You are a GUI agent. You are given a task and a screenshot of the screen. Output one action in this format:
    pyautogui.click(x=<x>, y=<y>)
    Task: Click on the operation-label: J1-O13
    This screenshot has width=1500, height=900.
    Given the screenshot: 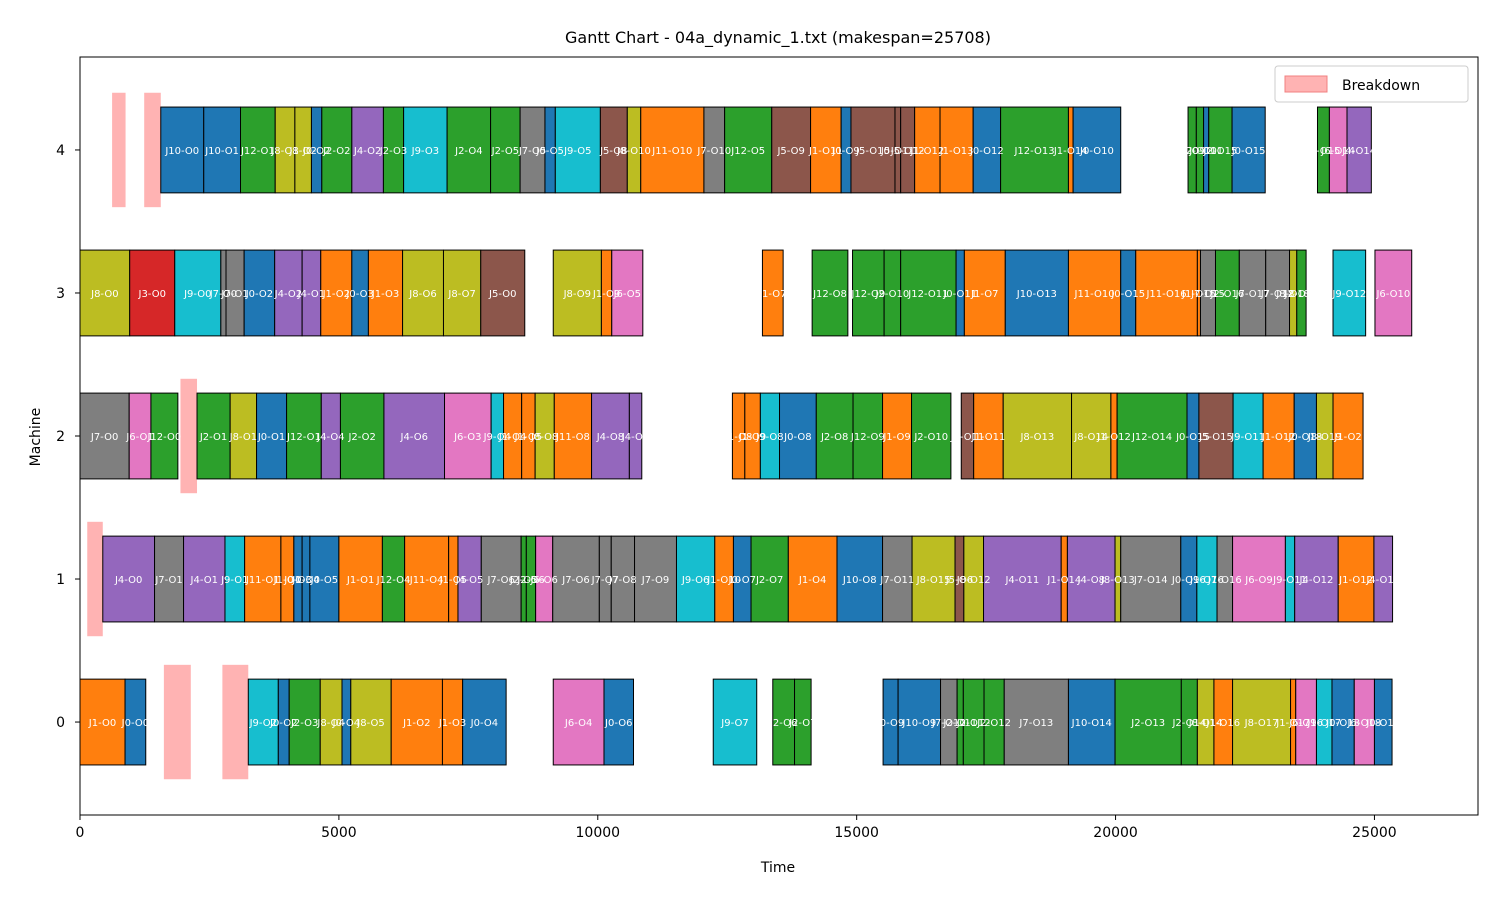 What is the action you would take?
    pyautogui.click(x=956, y=151)
    